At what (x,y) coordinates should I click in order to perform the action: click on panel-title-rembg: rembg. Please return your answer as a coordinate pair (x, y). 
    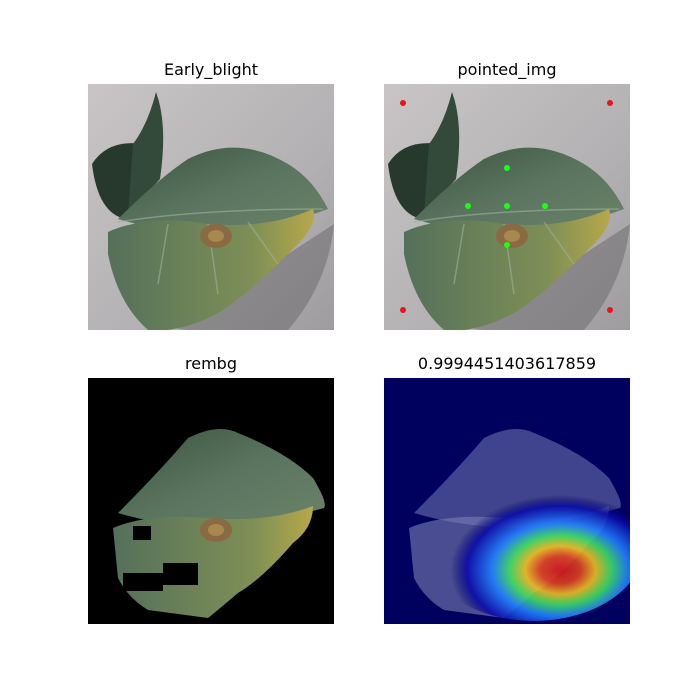
    Looking at the image, I should click on (211, 363).